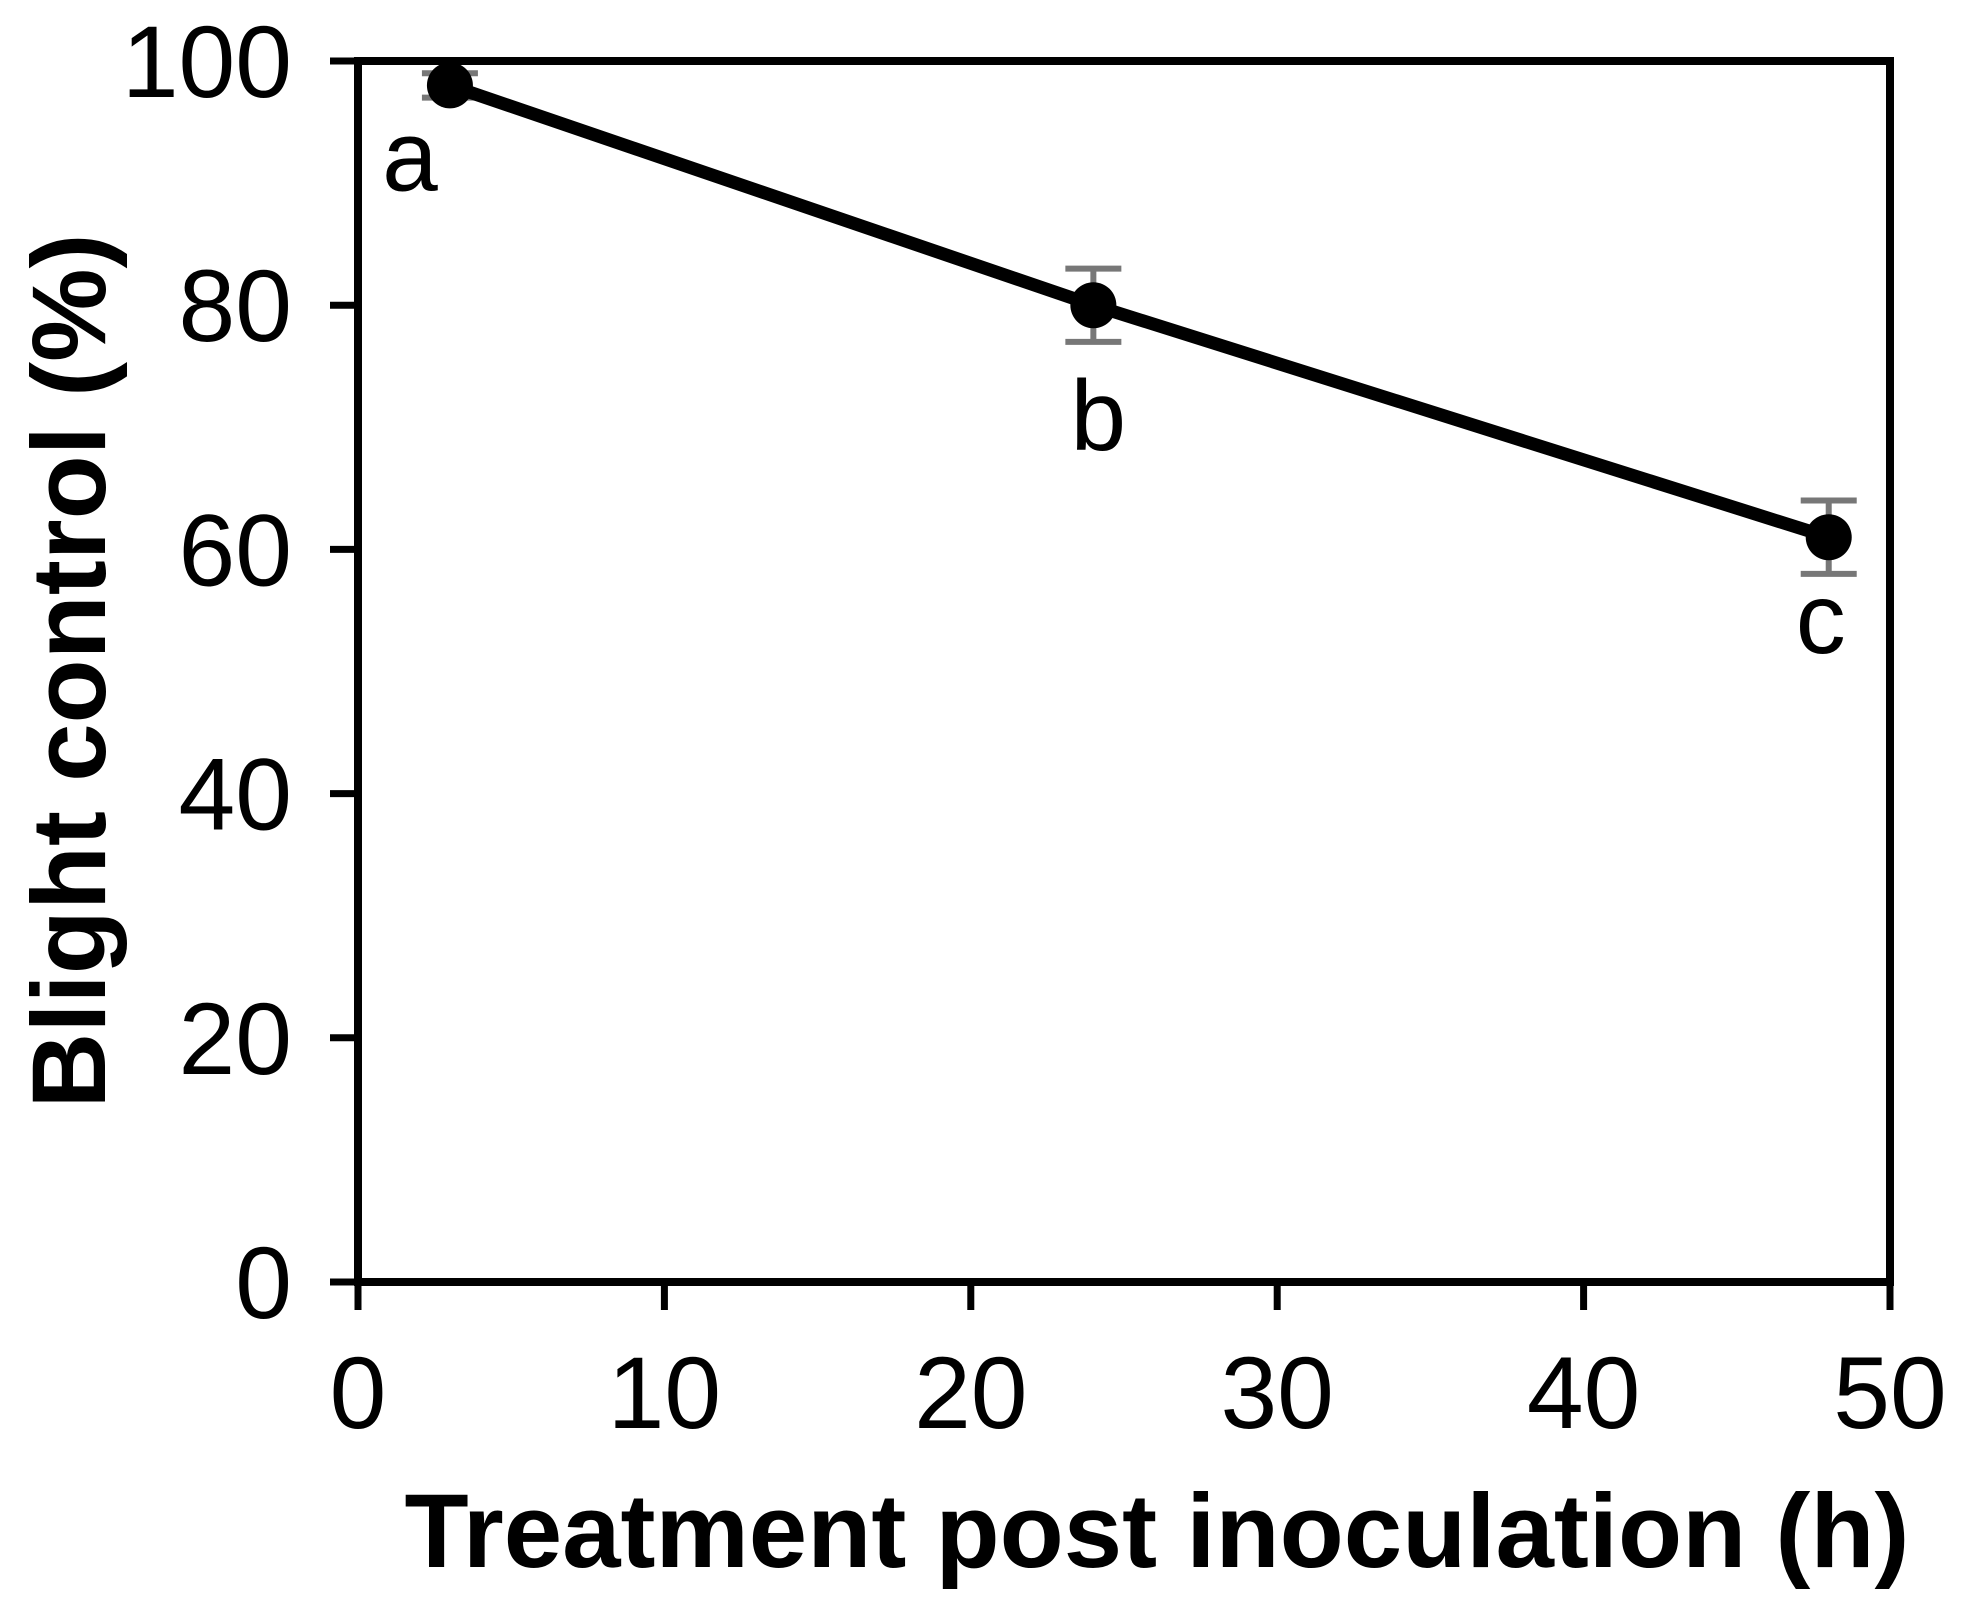  Describe the element at coordinates (664, 1393) in the screenshot. I see `x-tick-label: 10` at that location.